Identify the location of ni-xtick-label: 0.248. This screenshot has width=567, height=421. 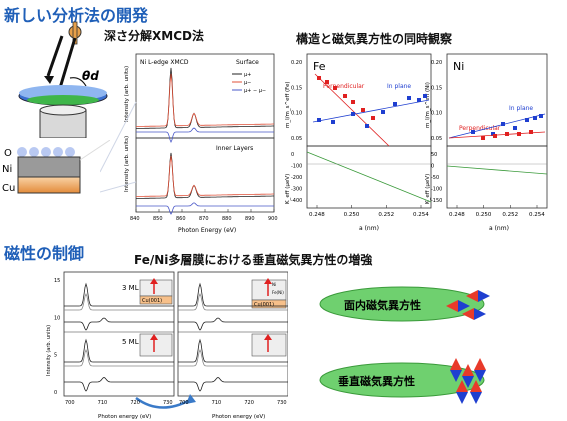
(457, 215).